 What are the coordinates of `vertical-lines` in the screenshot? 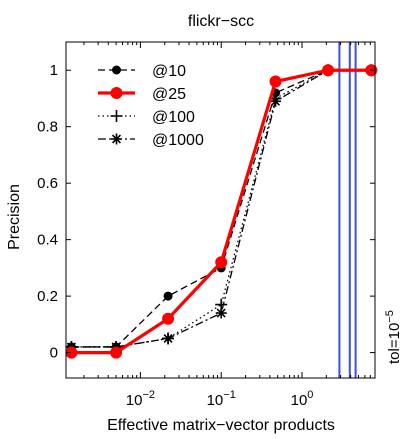 It's located at (347, 210).